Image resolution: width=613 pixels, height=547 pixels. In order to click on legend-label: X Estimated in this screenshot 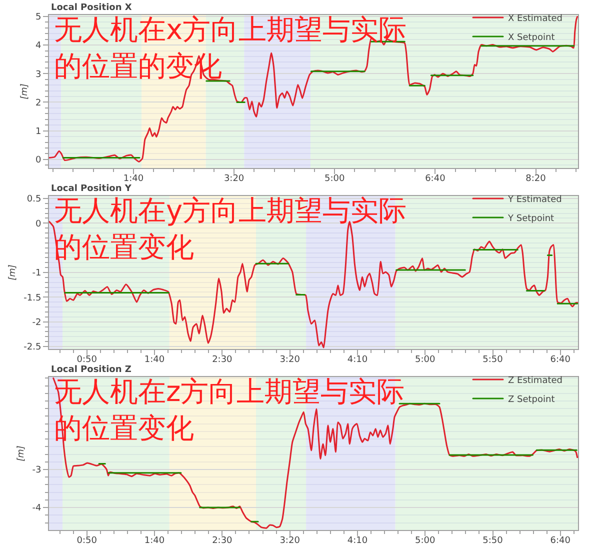, I will do `click(535, 19)`.